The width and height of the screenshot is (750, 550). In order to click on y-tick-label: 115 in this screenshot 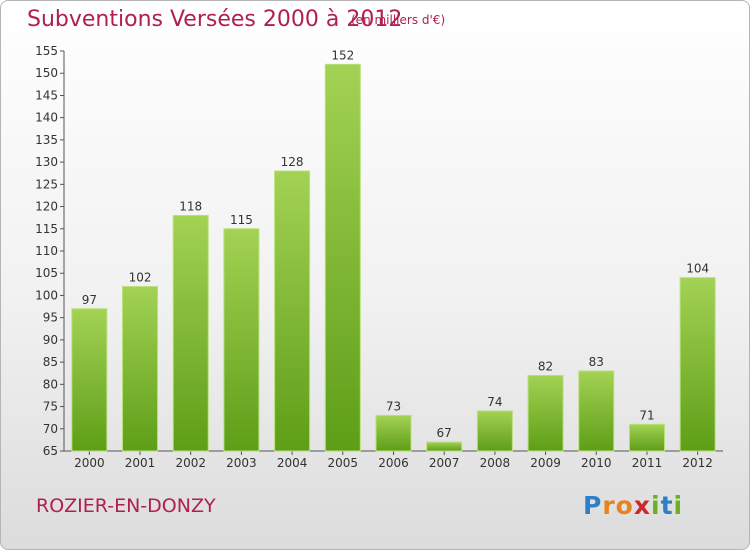, I will do `click(46, 229)`.